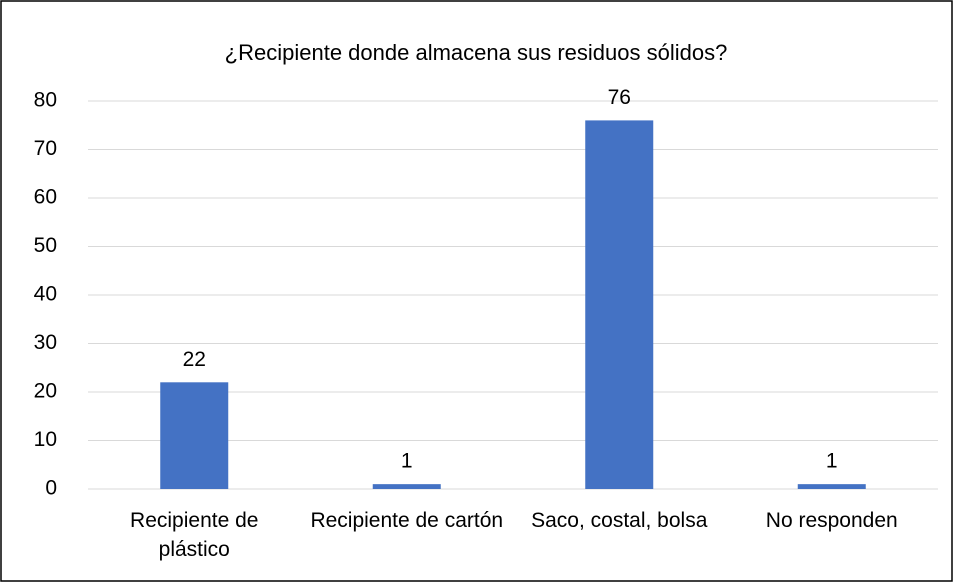 The width and height of the screenshot is (953, 582). Describe the element at coordinates (45, 197) in the screenshot. I see `y-tick-label: 60` at that location.